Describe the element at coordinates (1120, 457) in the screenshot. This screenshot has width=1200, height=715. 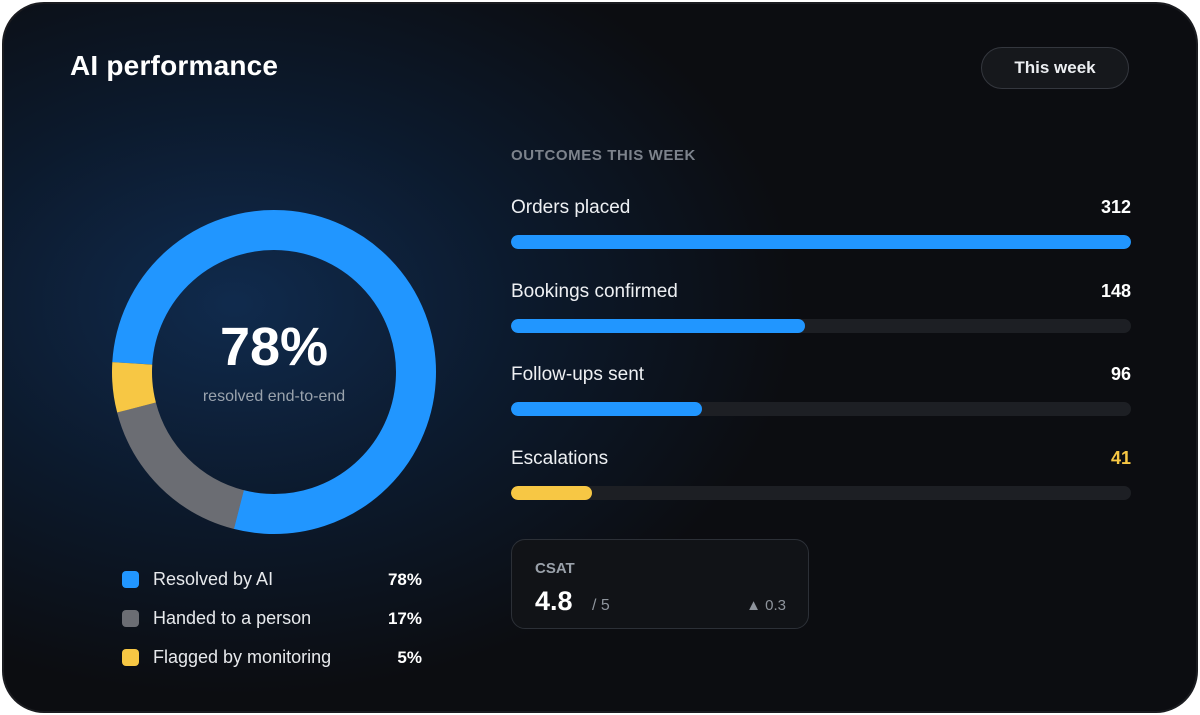
I see `metric-value: 41` at that location.